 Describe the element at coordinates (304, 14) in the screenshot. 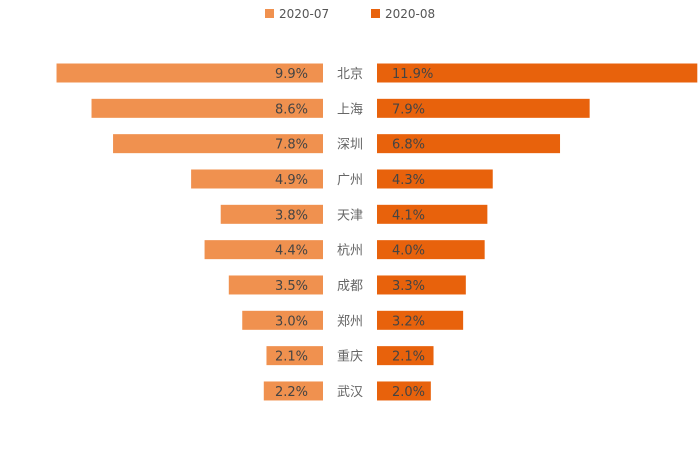

I see `legend-label-2020-07: 2020-07` at that location.